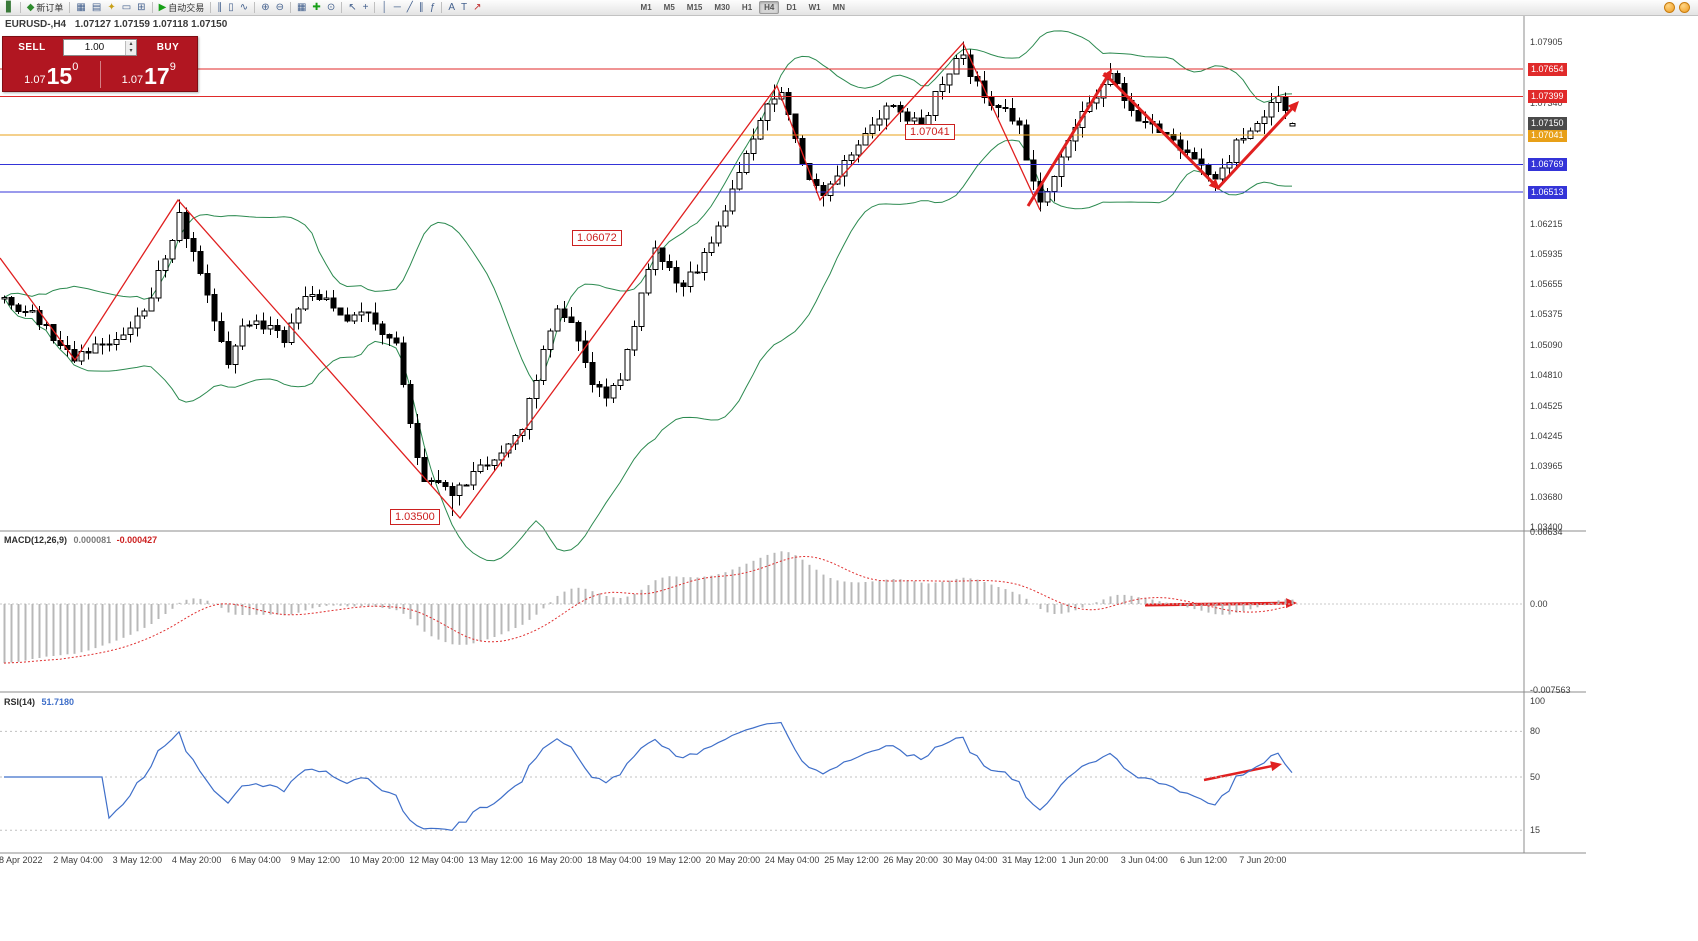 The image size is (1698, 941). I want to click on cursor-icon: ↖, so click(352, 8).